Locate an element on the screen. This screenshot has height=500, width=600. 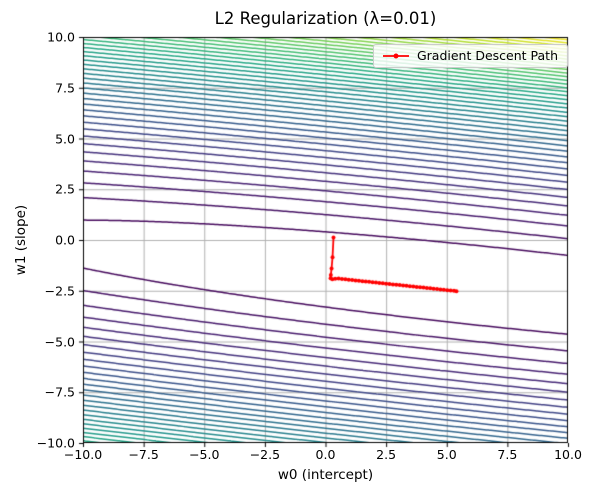
y-axis-label: w1 (slope) is located at coordinates (21, 240).